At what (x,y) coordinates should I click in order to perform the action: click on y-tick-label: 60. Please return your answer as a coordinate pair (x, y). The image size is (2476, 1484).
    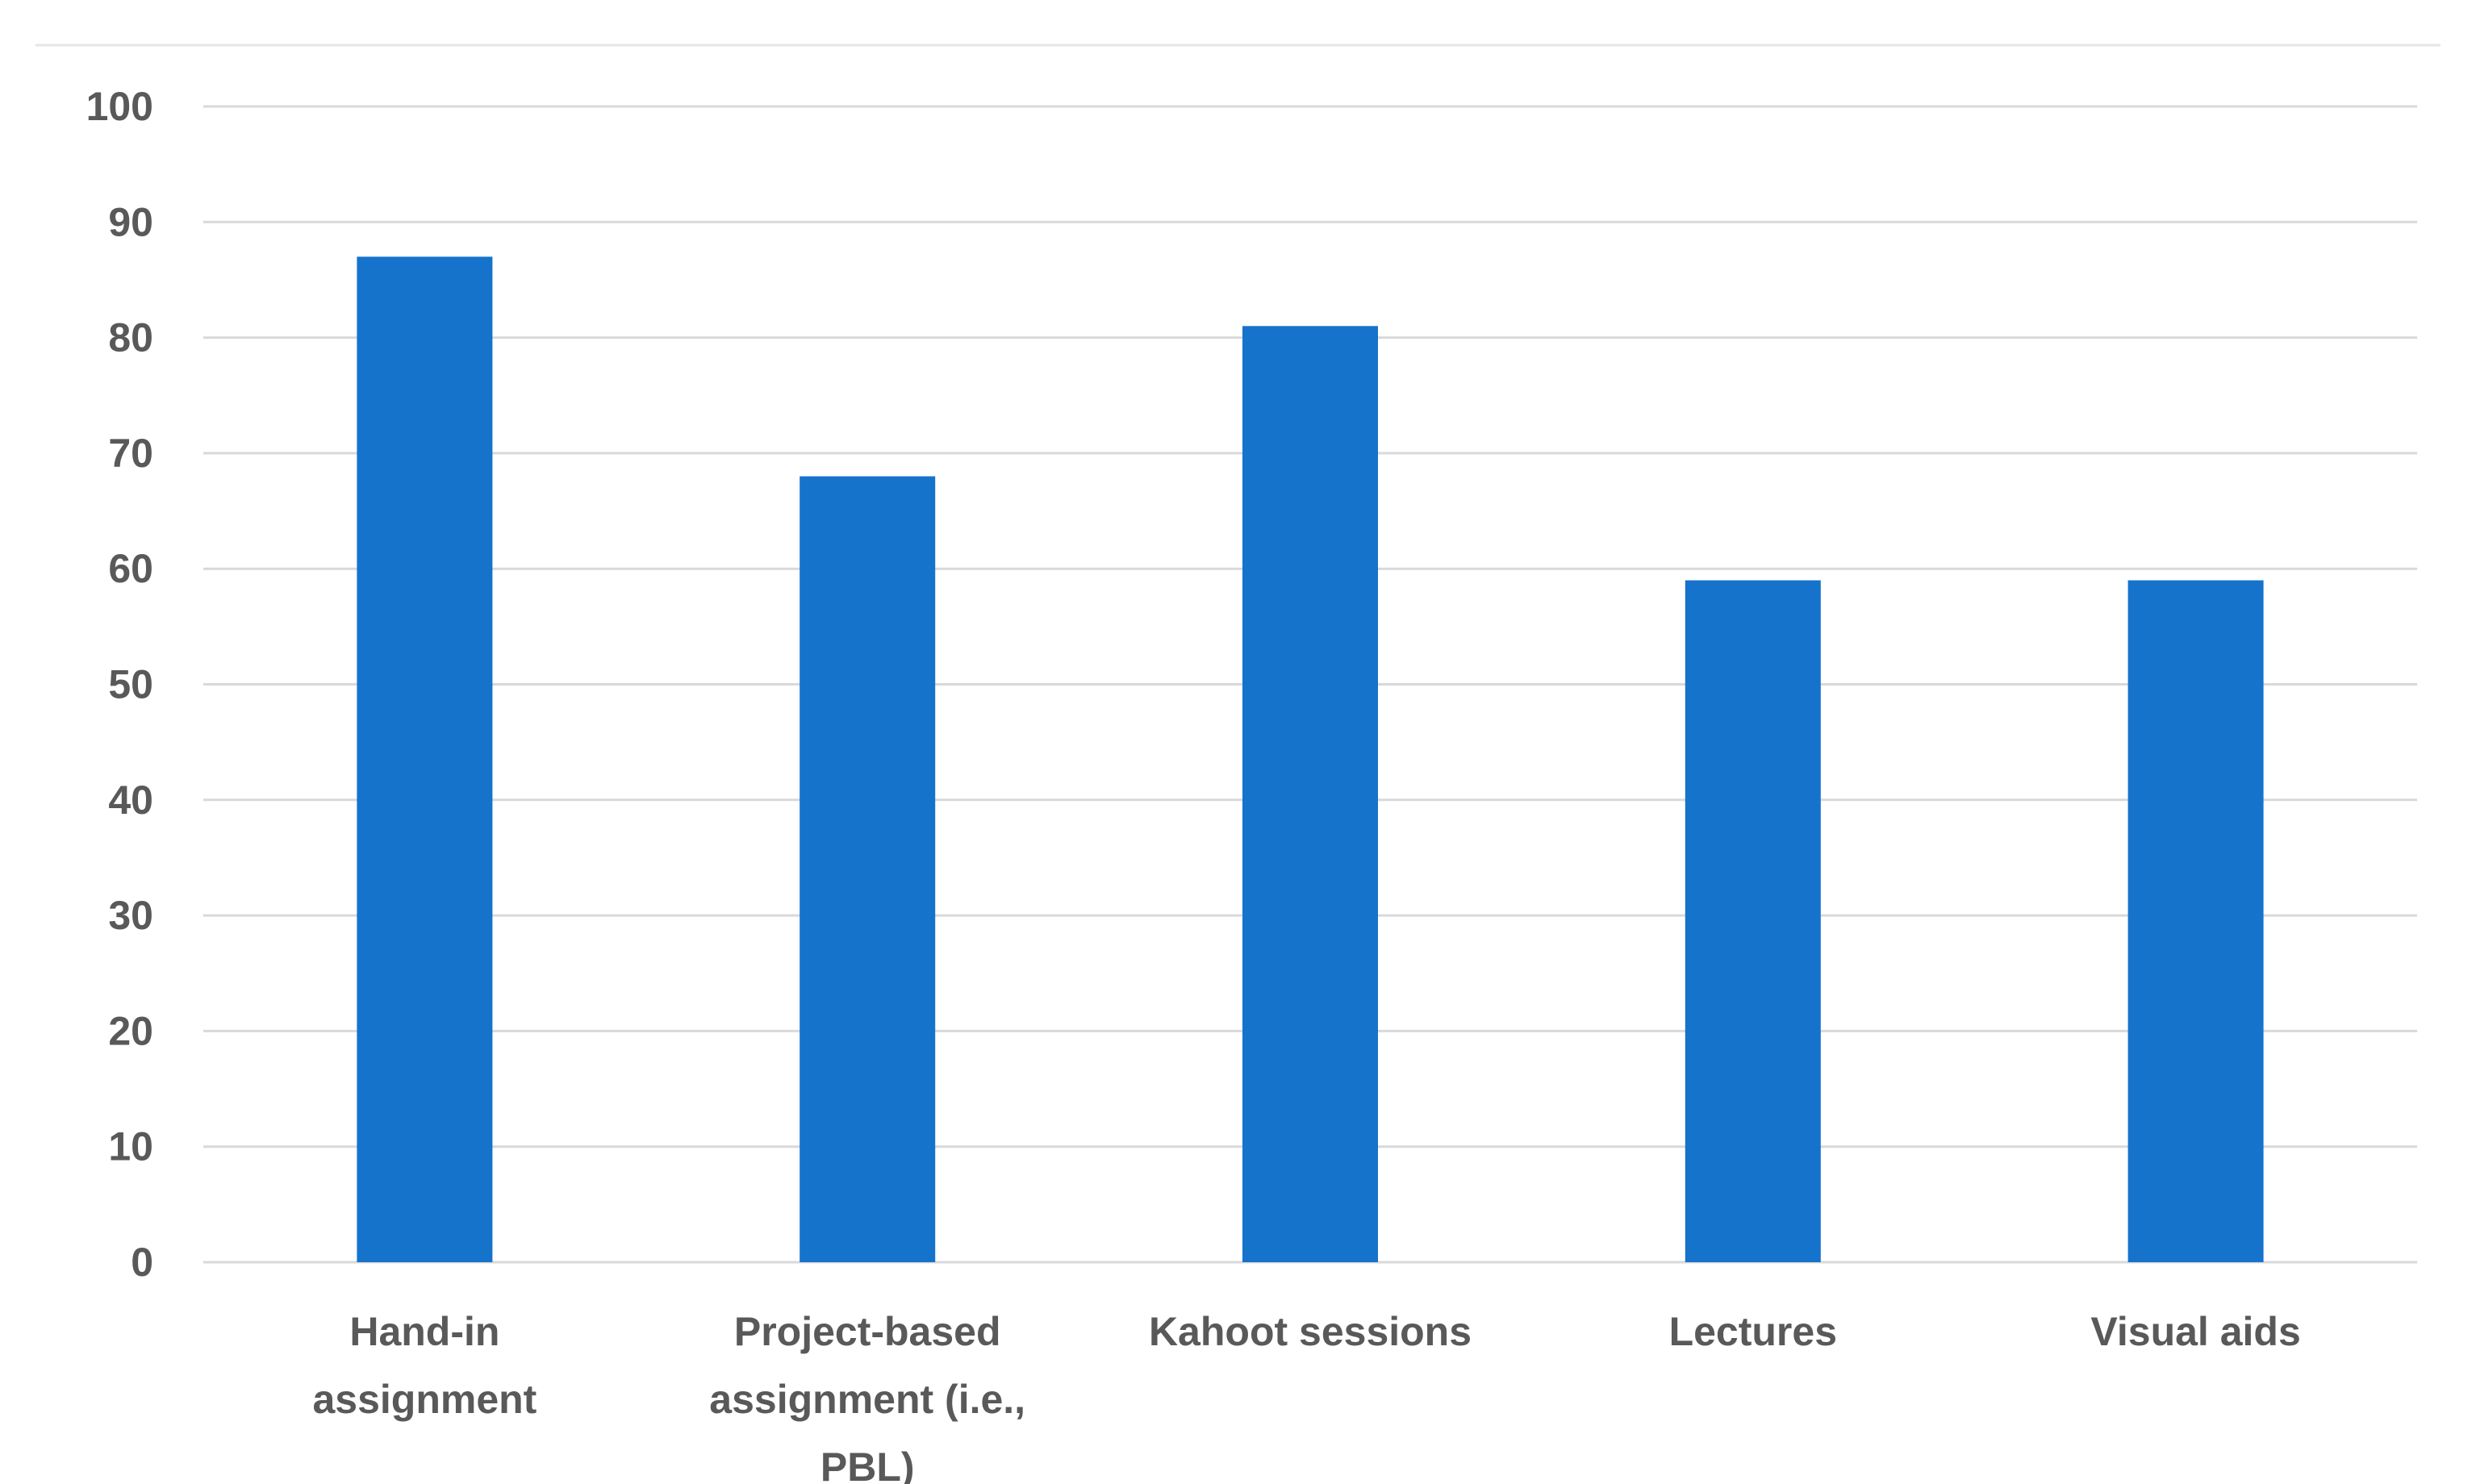
    Looking at the image, I should click on (130, 568).